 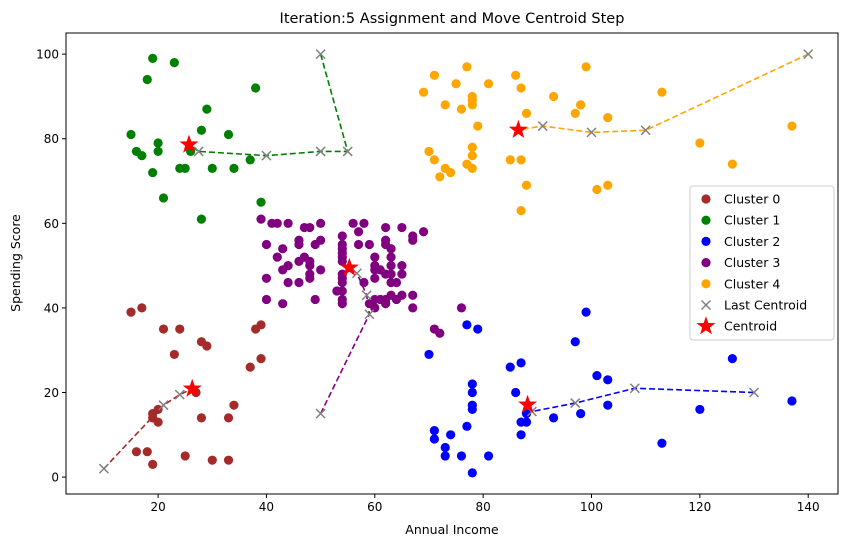 What do you see at coordinates (452, 529) in the screenshot?
I see `x-axis-label: Annual Income` at bounding box center [452, 529].